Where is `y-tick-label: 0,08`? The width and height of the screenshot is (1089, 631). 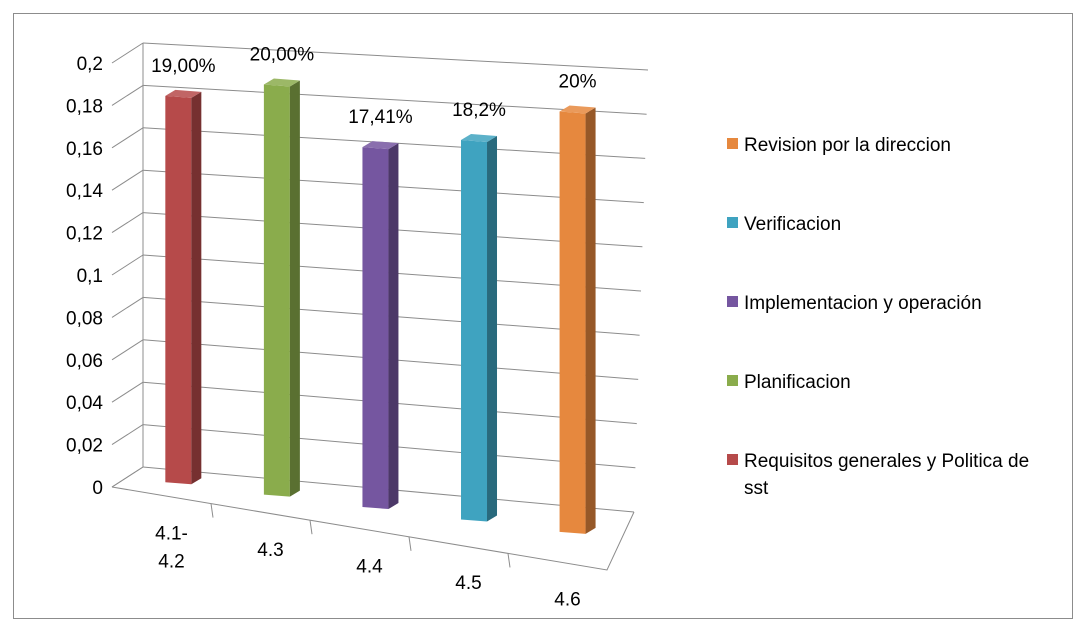 y-tick-label: 0,08 is located at coordinates (84, 318).